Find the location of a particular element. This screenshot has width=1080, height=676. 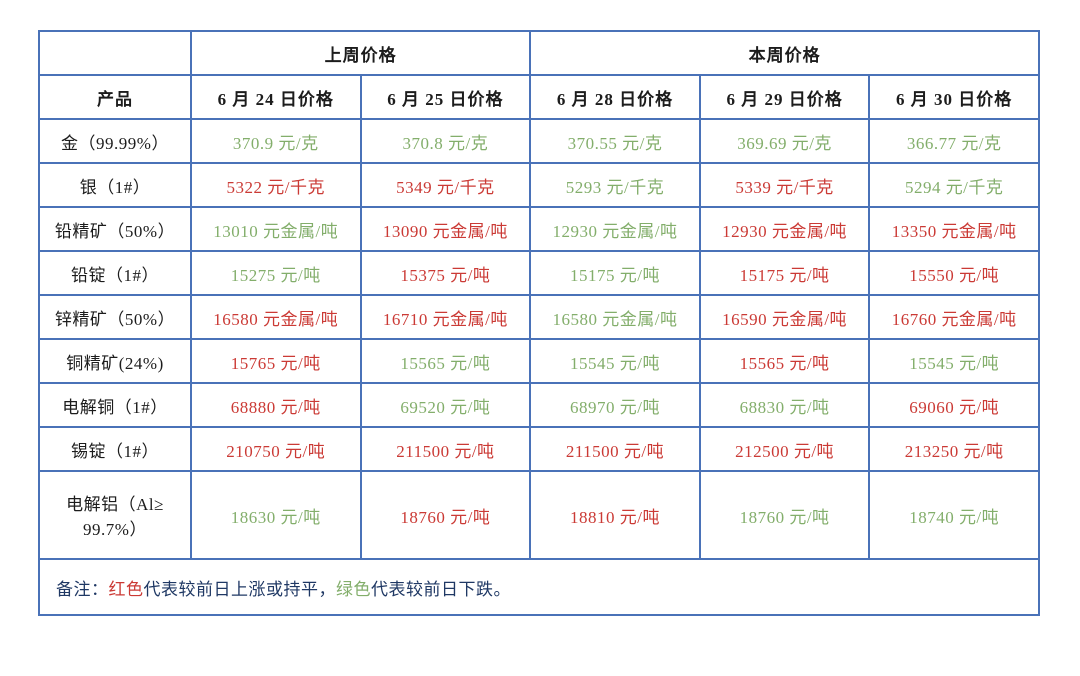

last-week-header: 上周价格 is located at coordinates (360, 53).